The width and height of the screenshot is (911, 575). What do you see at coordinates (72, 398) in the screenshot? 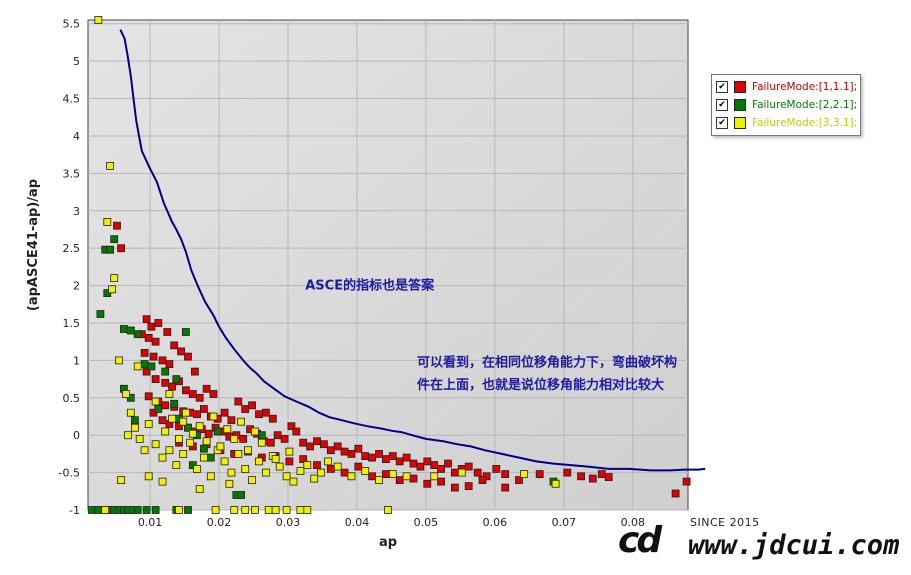
I see `y-tick-label: 0.5` at bounding box center [72, 398].